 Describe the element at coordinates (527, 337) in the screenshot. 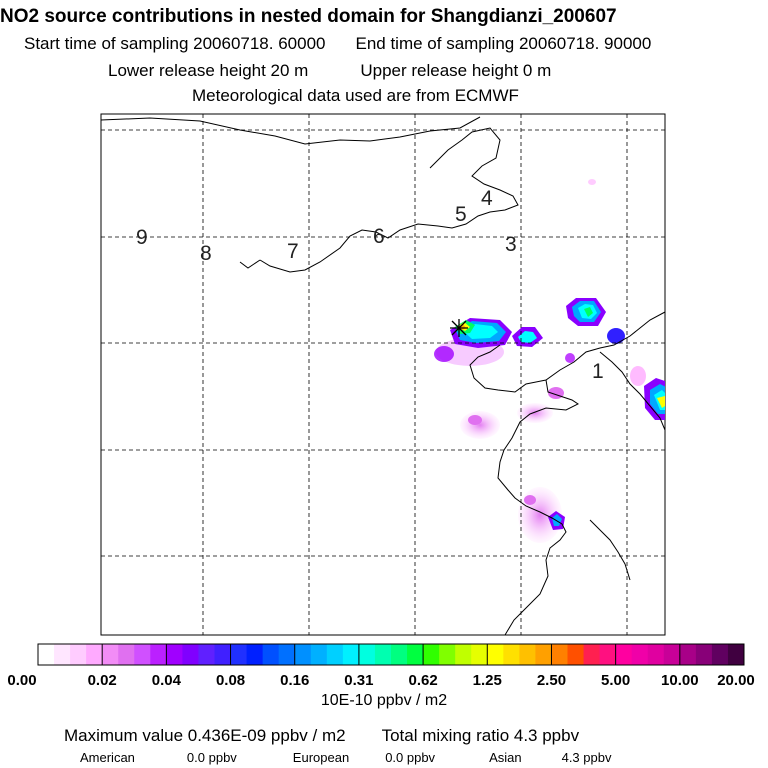

I see `plume-east-inner` at that location.